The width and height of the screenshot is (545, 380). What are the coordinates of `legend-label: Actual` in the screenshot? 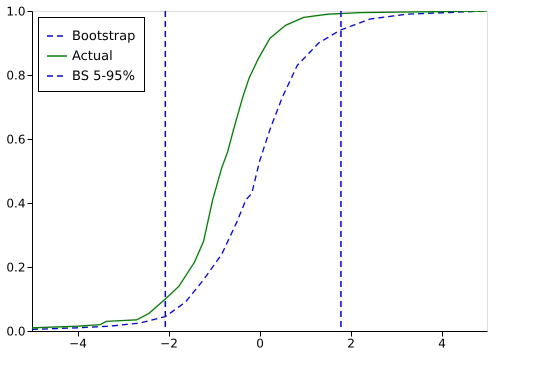 It's located at (92, 56).